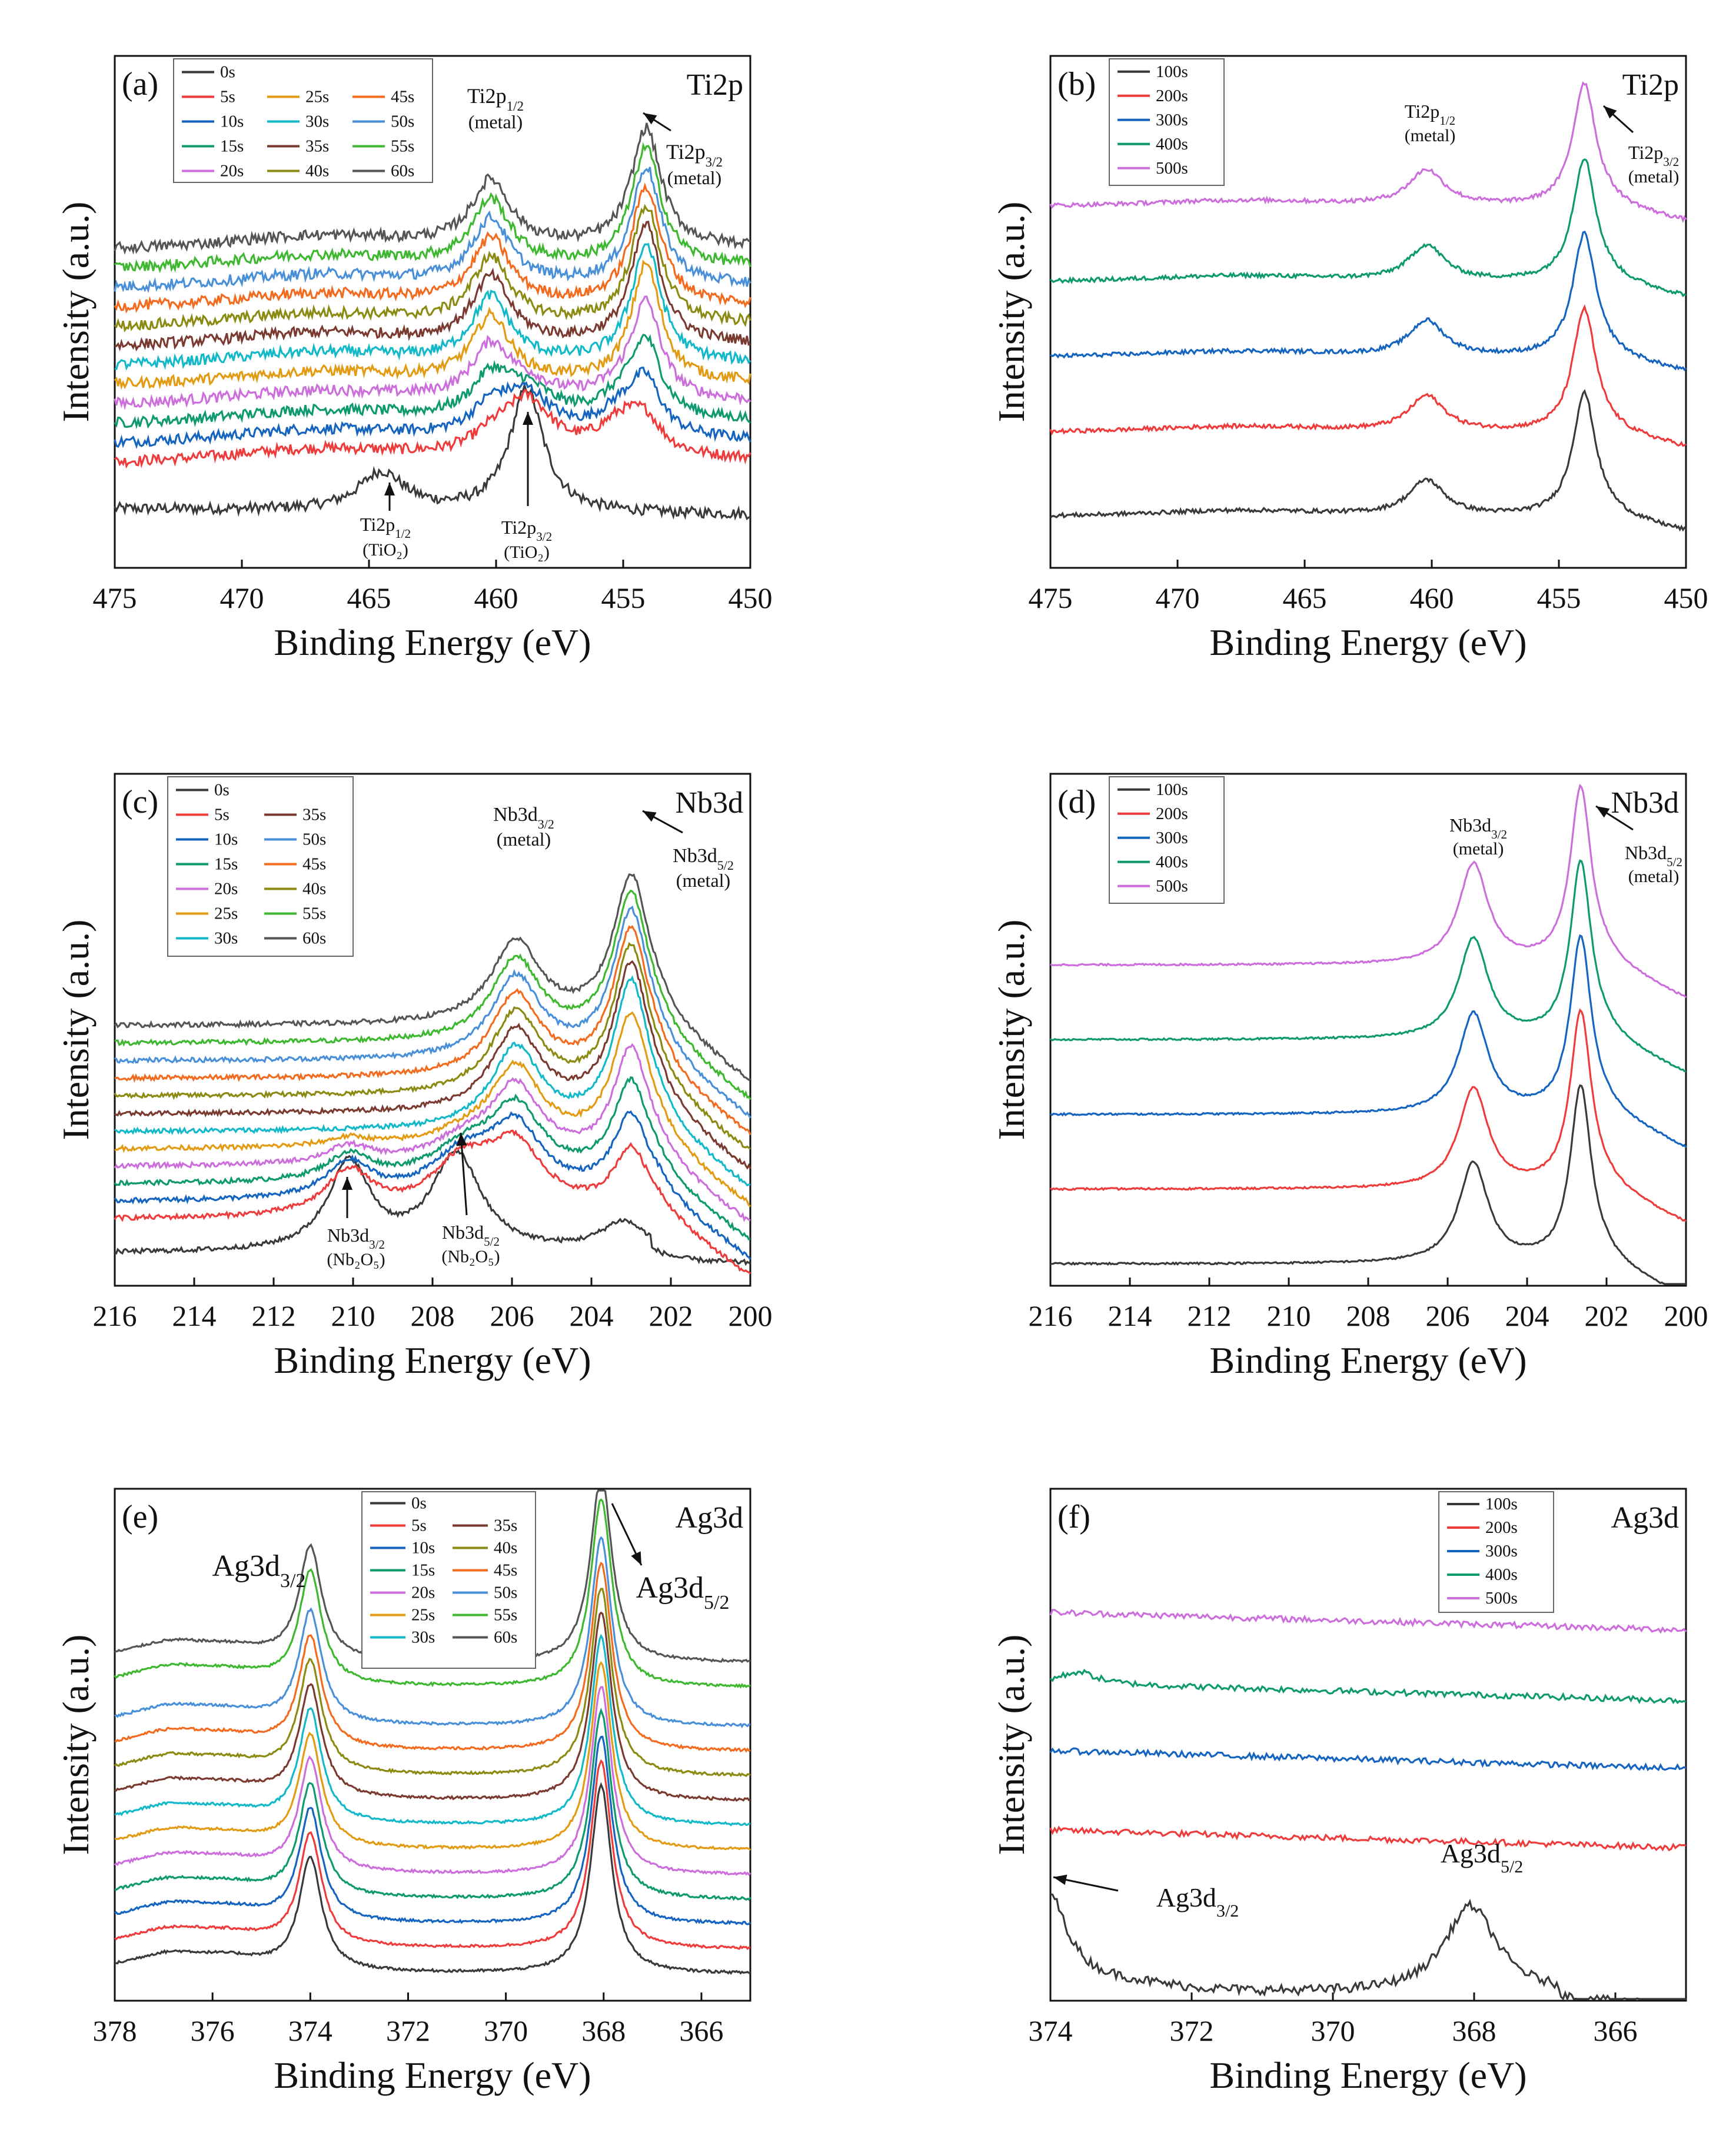 This screenshot has height=2129, width=1736. I want to click on element-label: Ti2p, so click(715, 85).